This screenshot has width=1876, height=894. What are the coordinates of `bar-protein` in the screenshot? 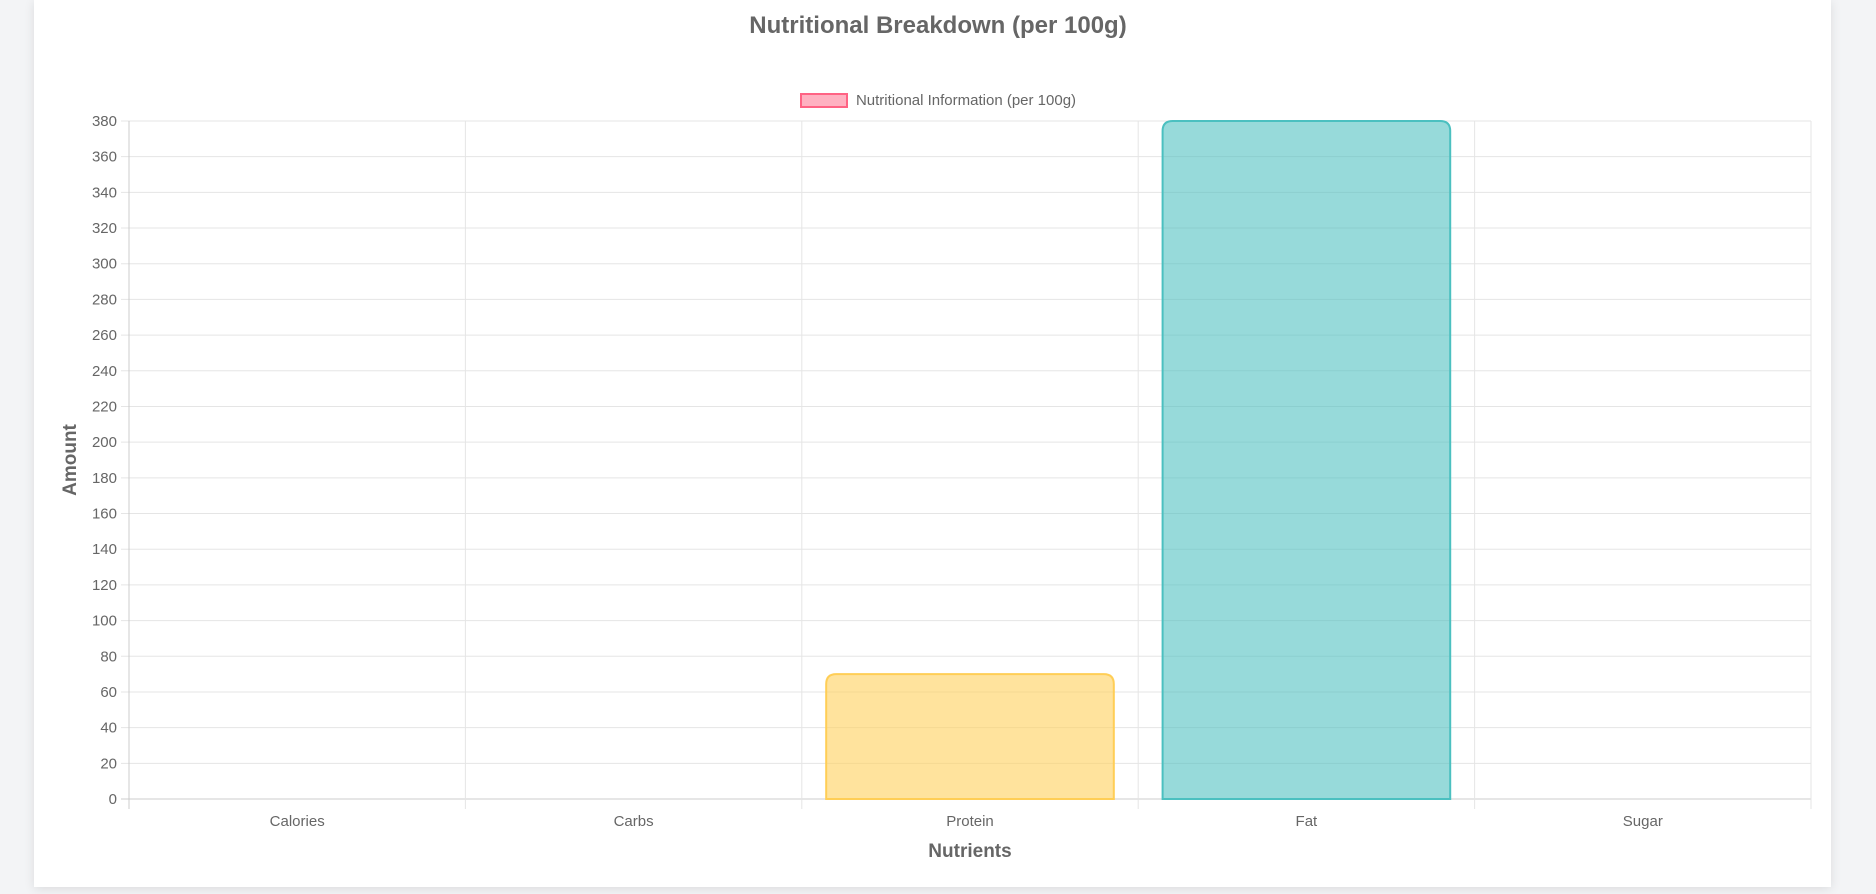 It's located at (970, 736).